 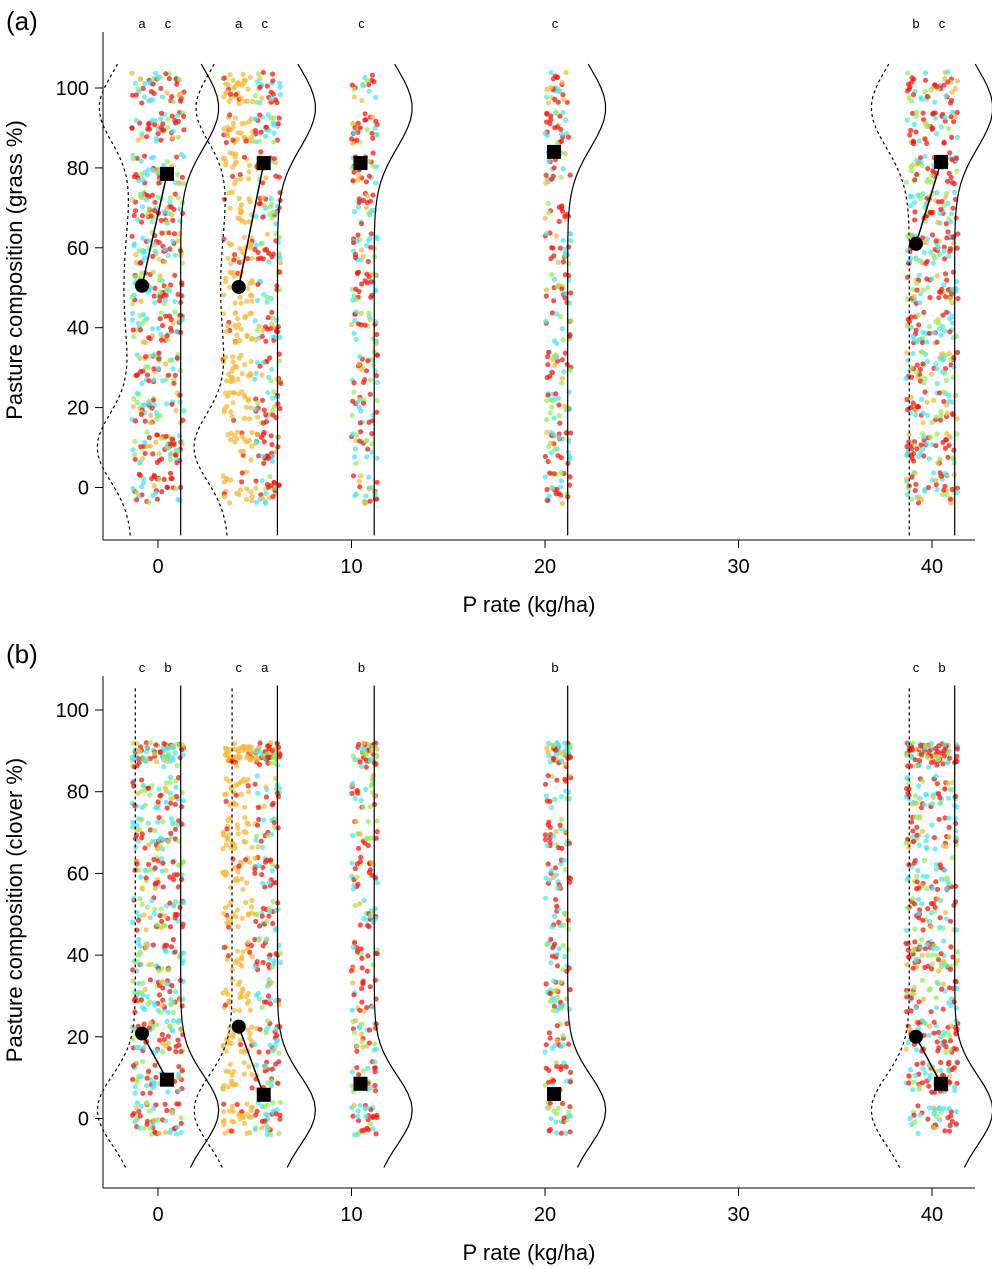 I want to click on x-axis-title: P rate (kg/ha), so click(x=529, y=604).